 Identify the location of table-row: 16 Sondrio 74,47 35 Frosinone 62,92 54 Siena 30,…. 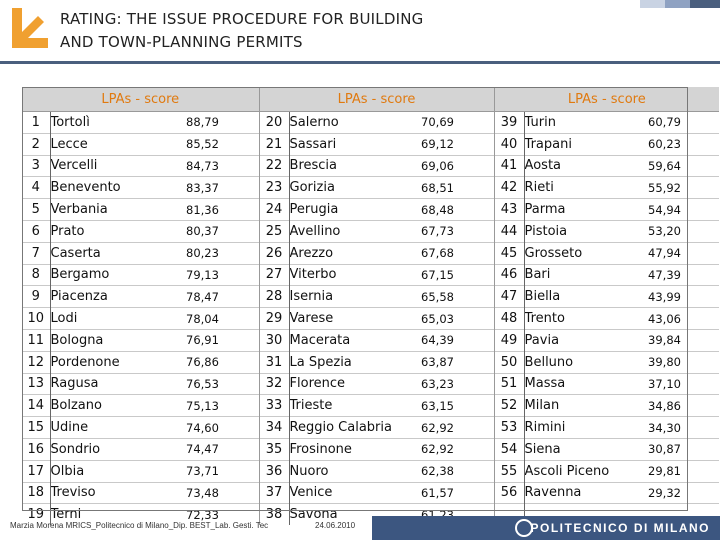
(371, 449).